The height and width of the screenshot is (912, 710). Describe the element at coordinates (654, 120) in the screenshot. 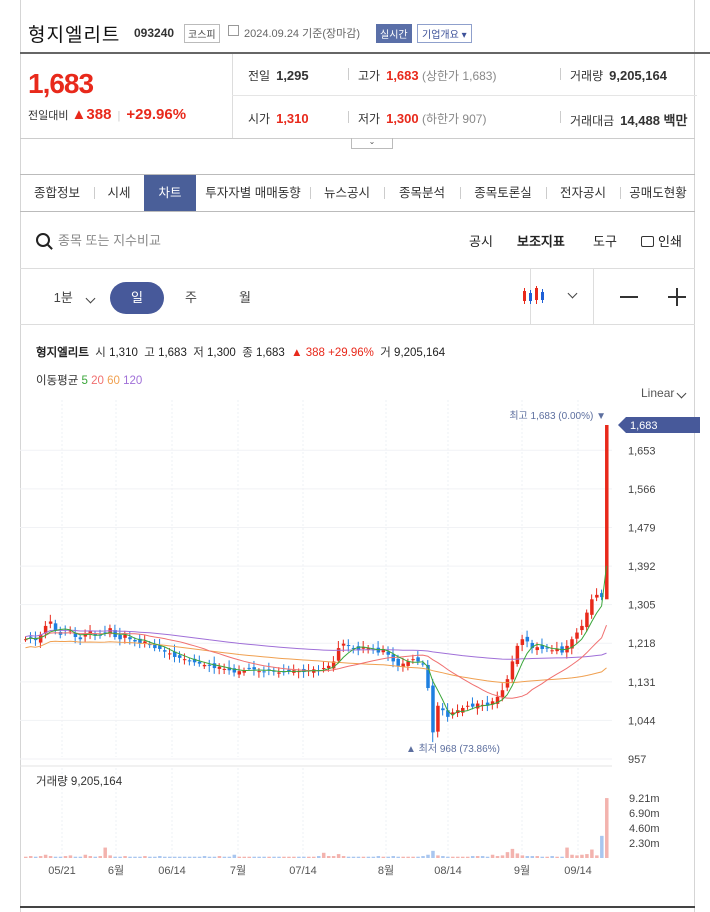

I see `stat-amount-value: 14,488 백만` at that location.